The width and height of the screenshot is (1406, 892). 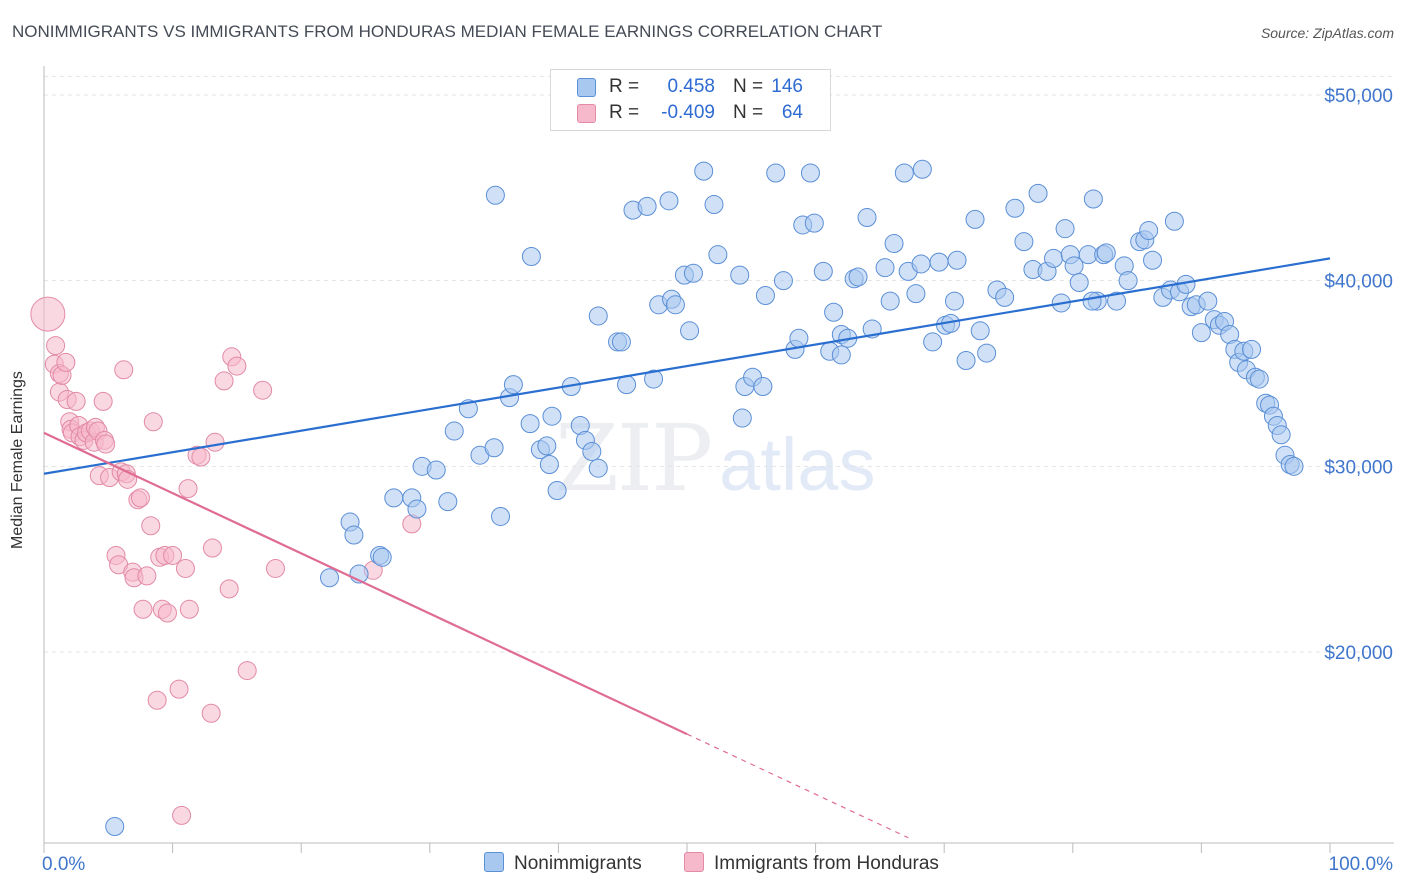 What do you see at coordinates (690, 87) in the screenshot?
I see `legend-row-nonimmigrants: R = 0.458 N = 146` at bounding box center [690, 87].